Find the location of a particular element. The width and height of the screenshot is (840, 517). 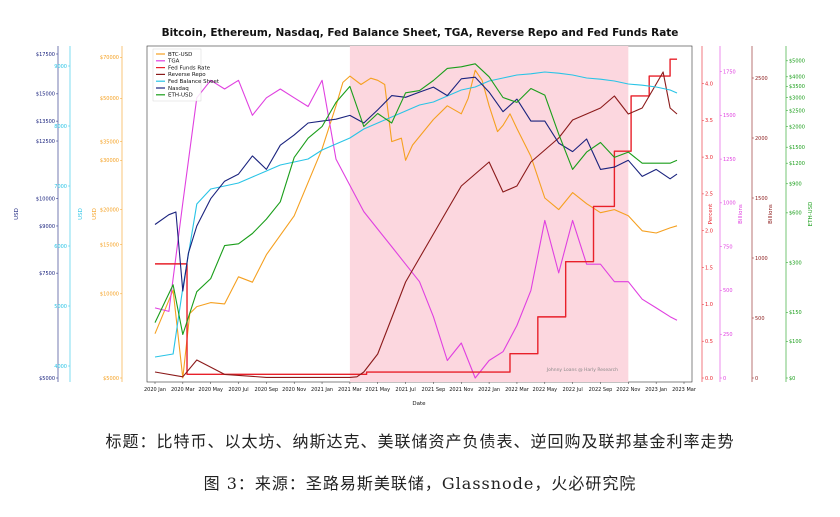

x-tick-label: 2020 Mar is located at coordinates (183, 390).